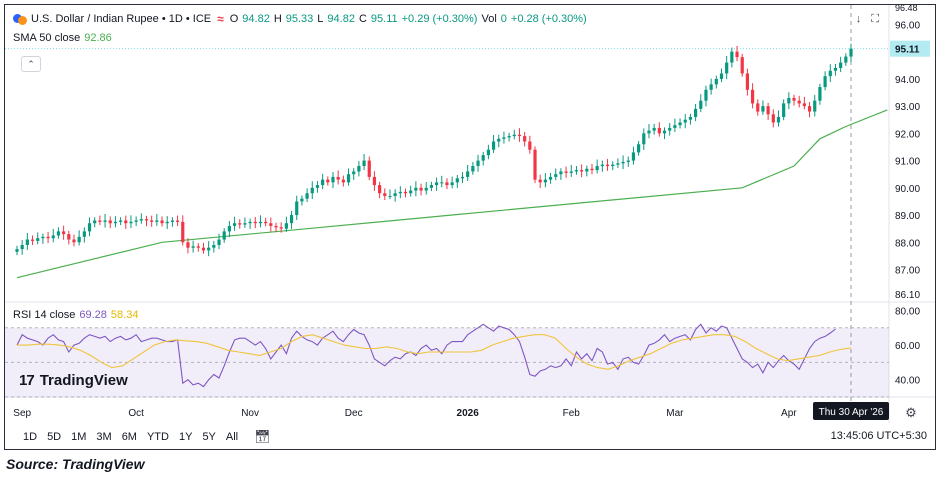 This screenshot has width=940, height=481. What do you see at coordinates (185, 437) in the screenshot?
I see `range-button-1y: 1Y` at bounding box center [185, 437].